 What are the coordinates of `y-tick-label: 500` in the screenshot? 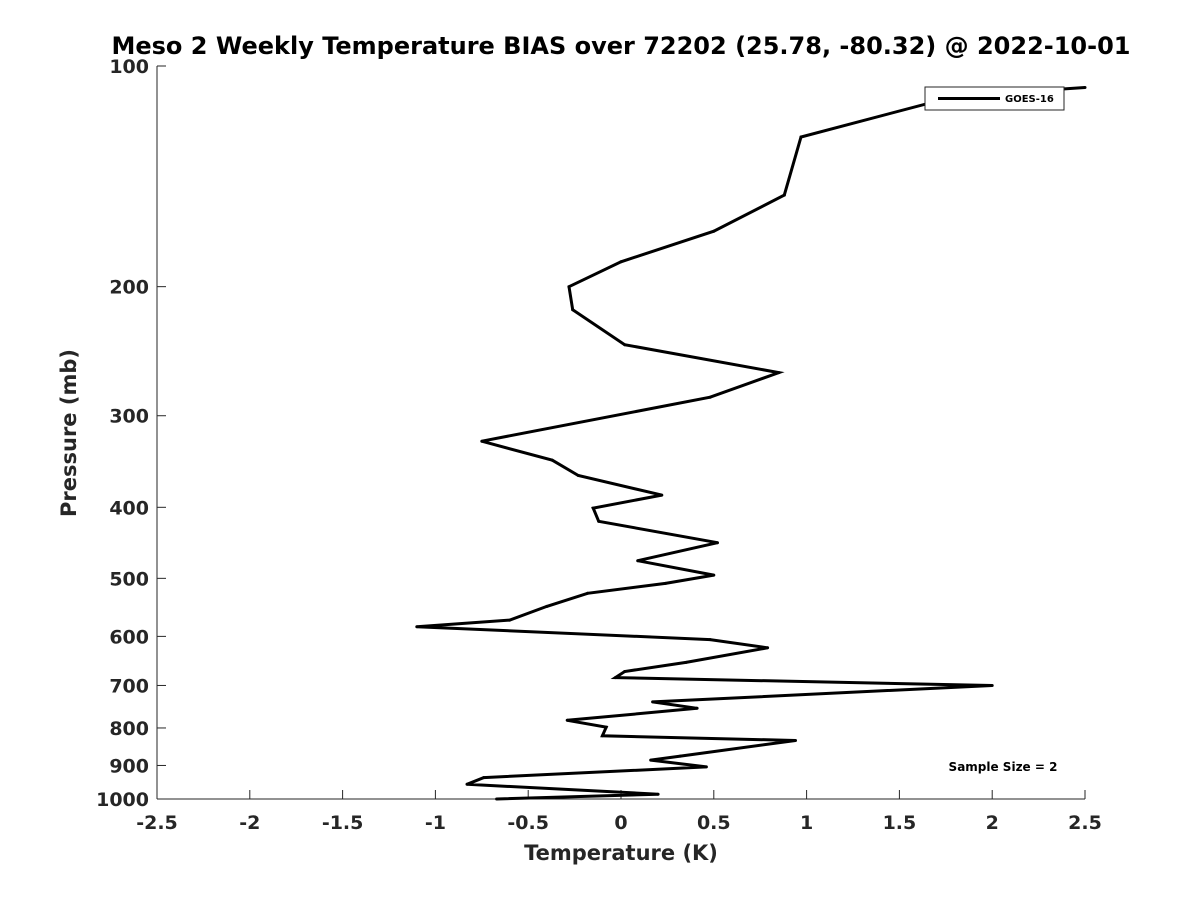 It's located at (129, 579).